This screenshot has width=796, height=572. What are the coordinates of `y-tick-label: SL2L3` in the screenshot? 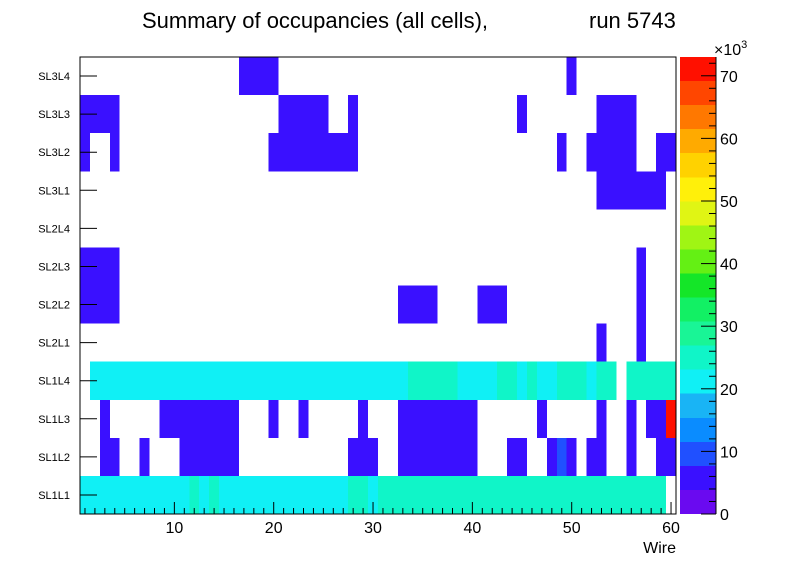 It's located at (54, 267).